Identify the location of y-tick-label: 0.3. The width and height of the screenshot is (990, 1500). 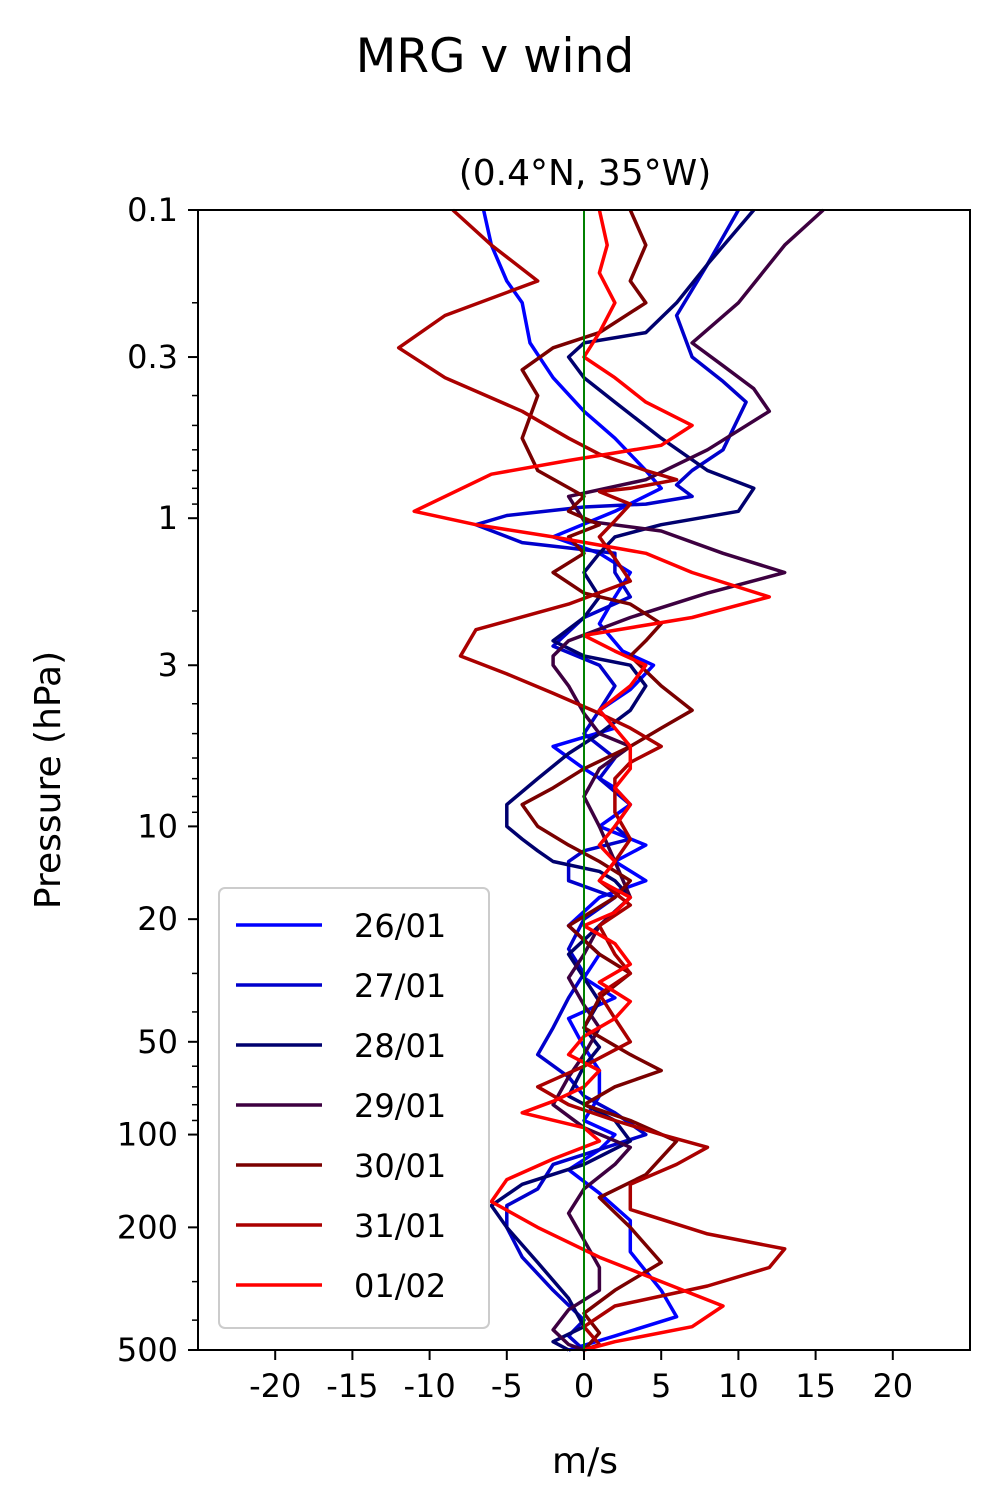
(152, 357).